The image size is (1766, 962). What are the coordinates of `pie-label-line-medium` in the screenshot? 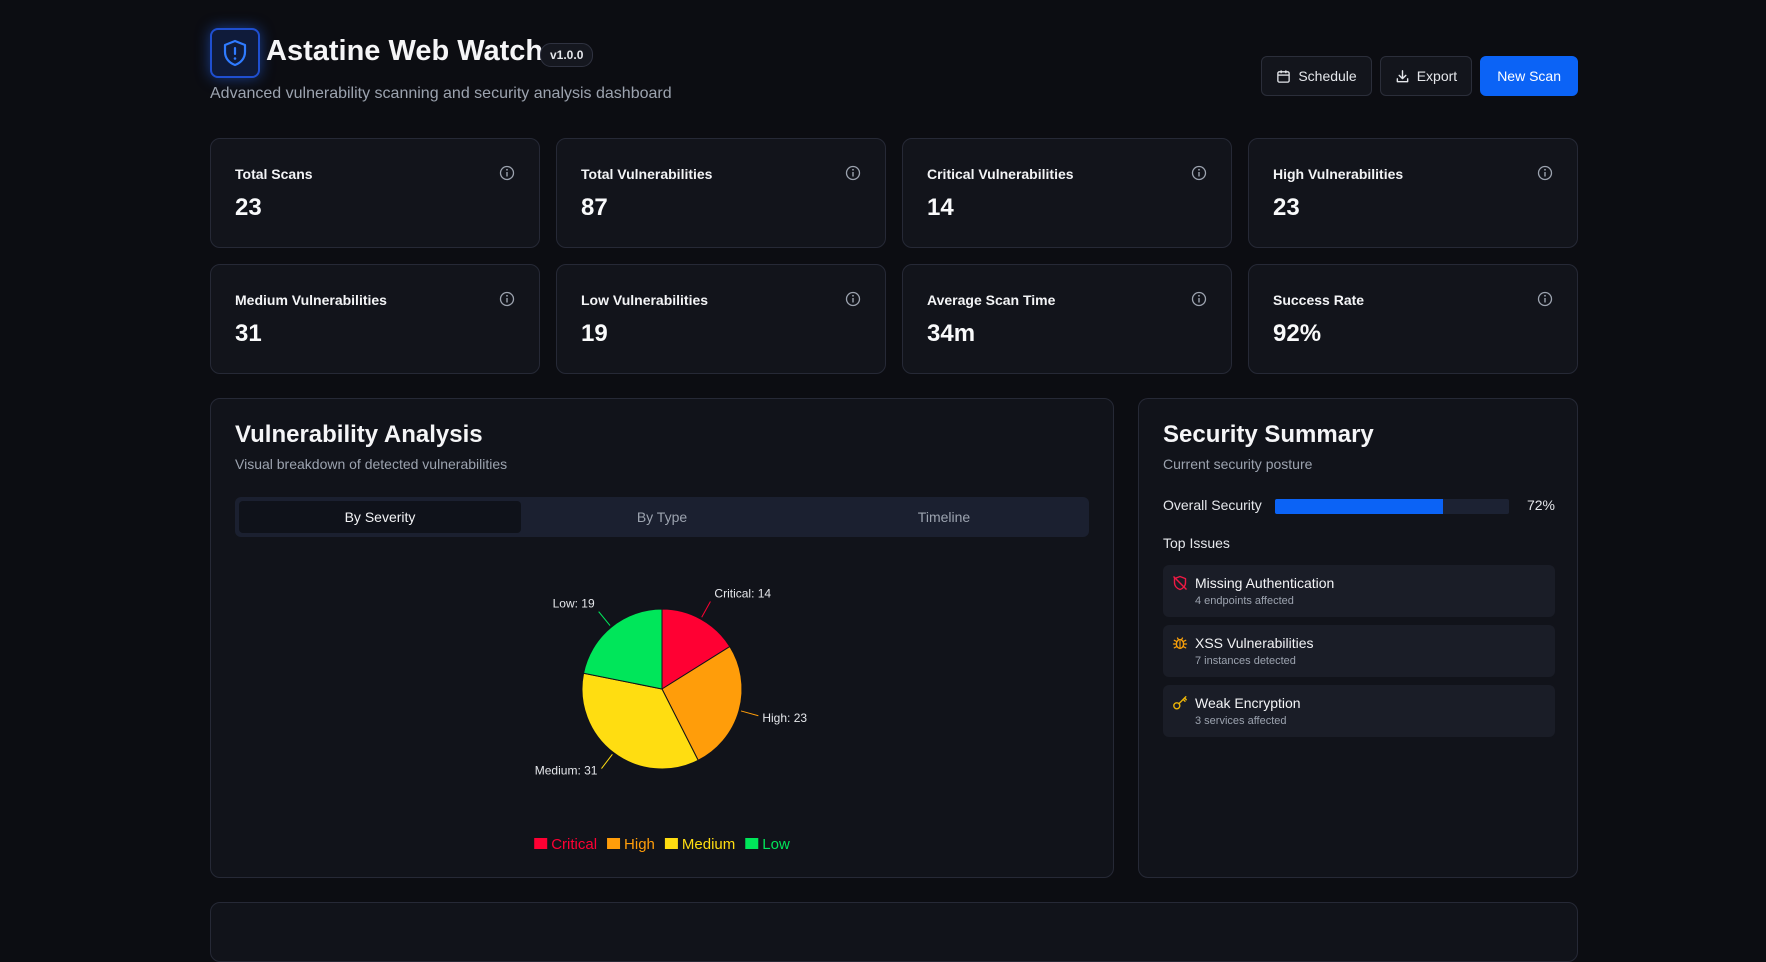 It's located at (607, 761).